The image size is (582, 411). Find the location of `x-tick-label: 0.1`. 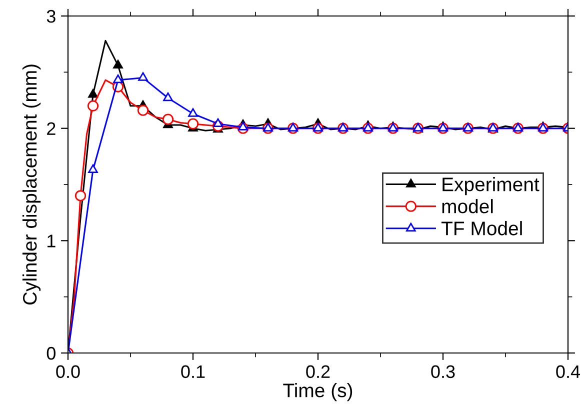

x-tick-label: 0.1 is located at coordinates (193, 371).